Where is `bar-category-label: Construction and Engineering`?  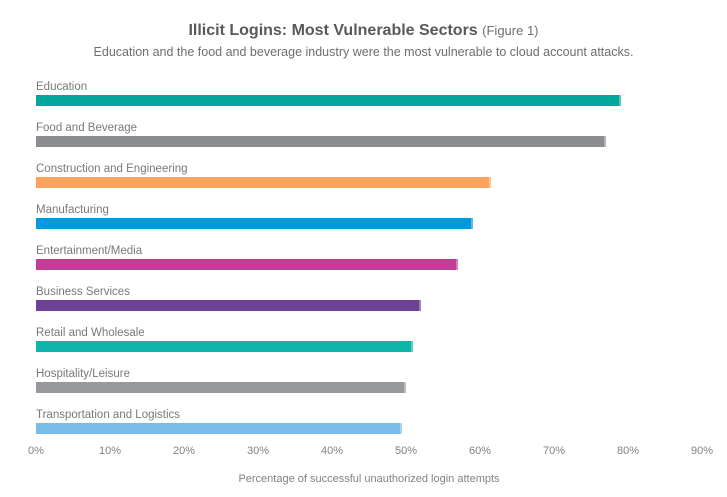
bar-category-label: Construction and Engineering is located at coordinates (112, 169).